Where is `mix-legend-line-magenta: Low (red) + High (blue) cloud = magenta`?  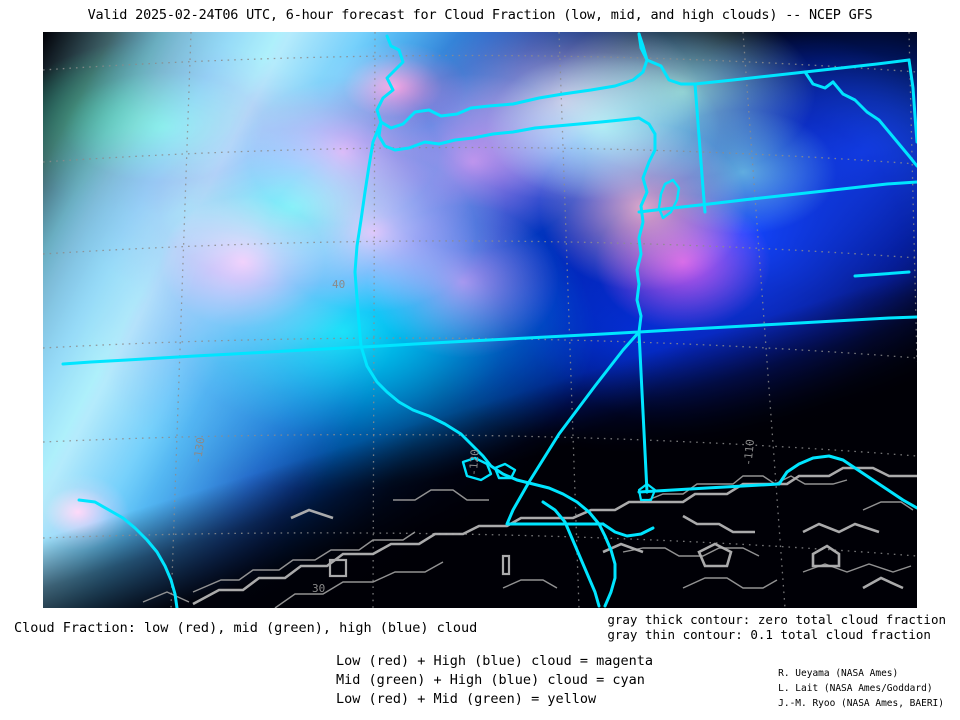 mix-legend-line-magenta: Low (red) + High (blue) cloud = magenta is located at coordinates (494, 661).